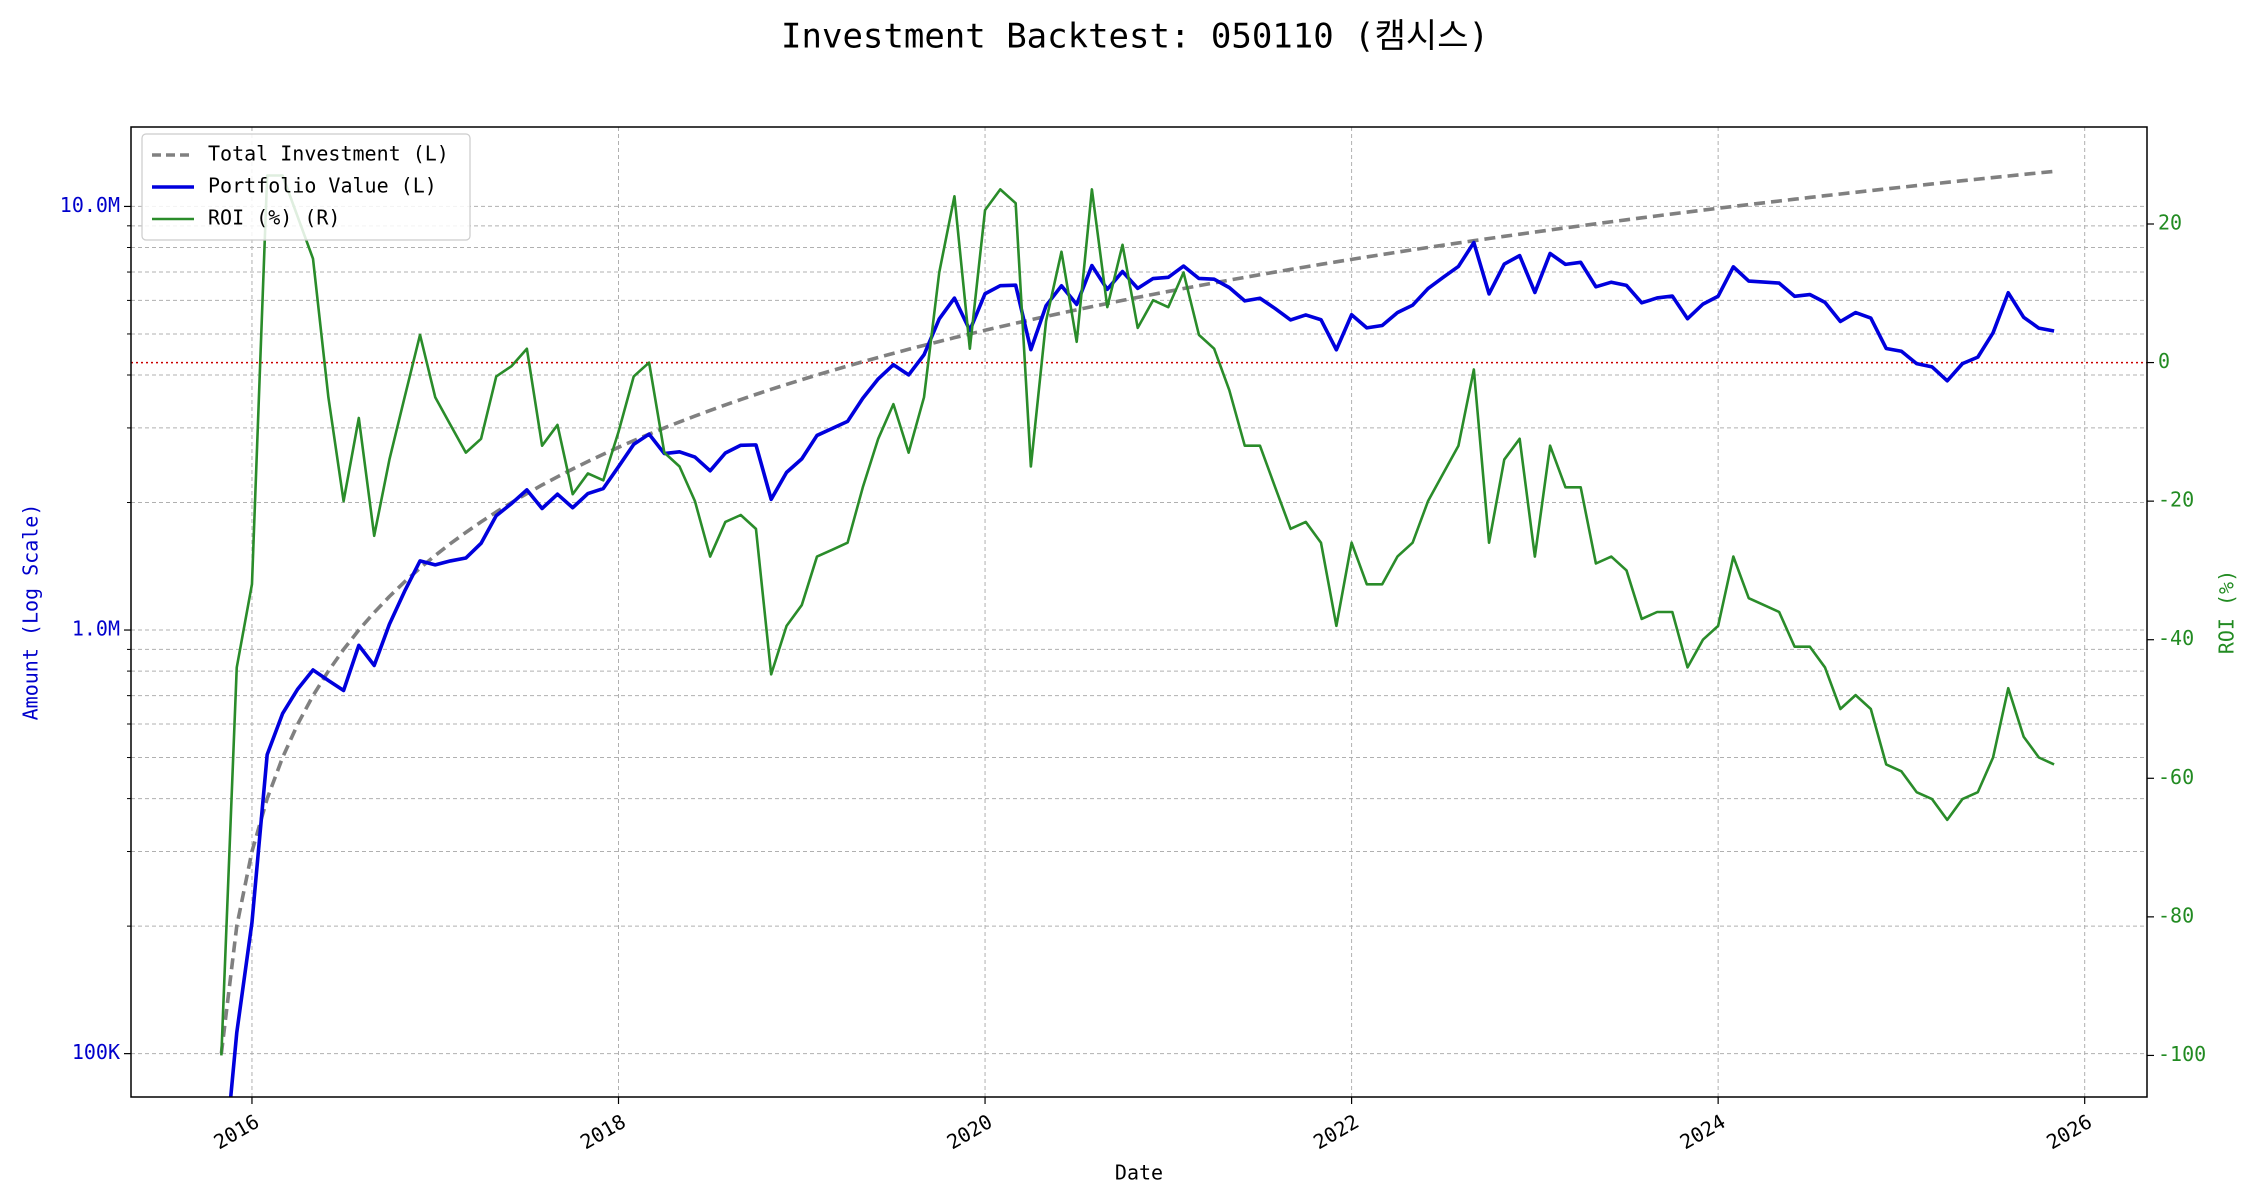 The width and height of the screenshot is (2250, 1200). Describe the element at coordinates (96, 629) in the screenshot. I see `y-tick-label: 1.0M` at that location.